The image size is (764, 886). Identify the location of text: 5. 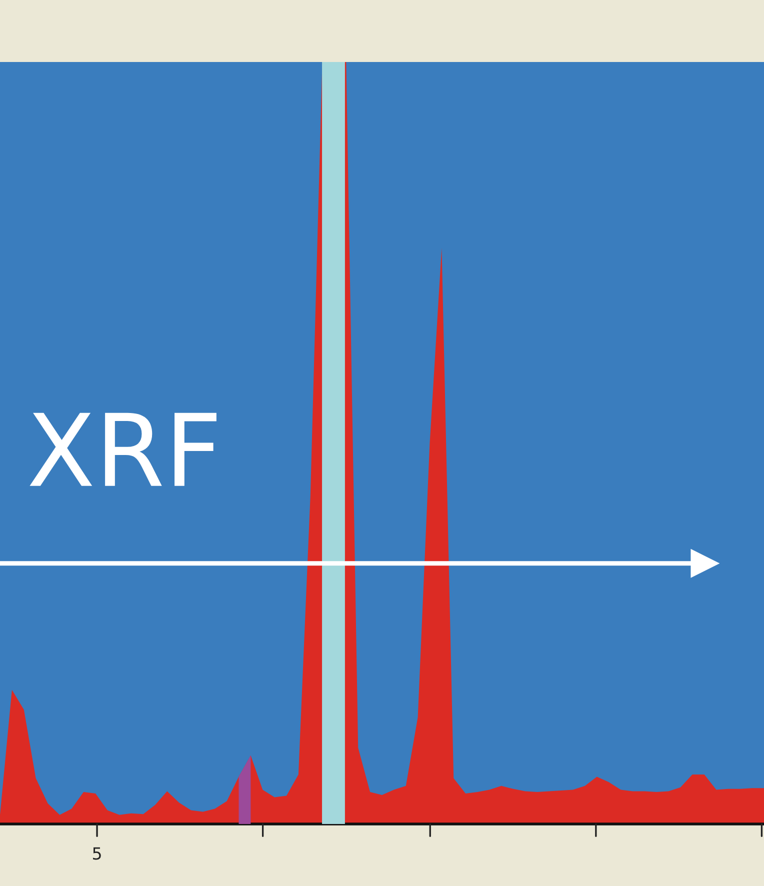
(97, 853).